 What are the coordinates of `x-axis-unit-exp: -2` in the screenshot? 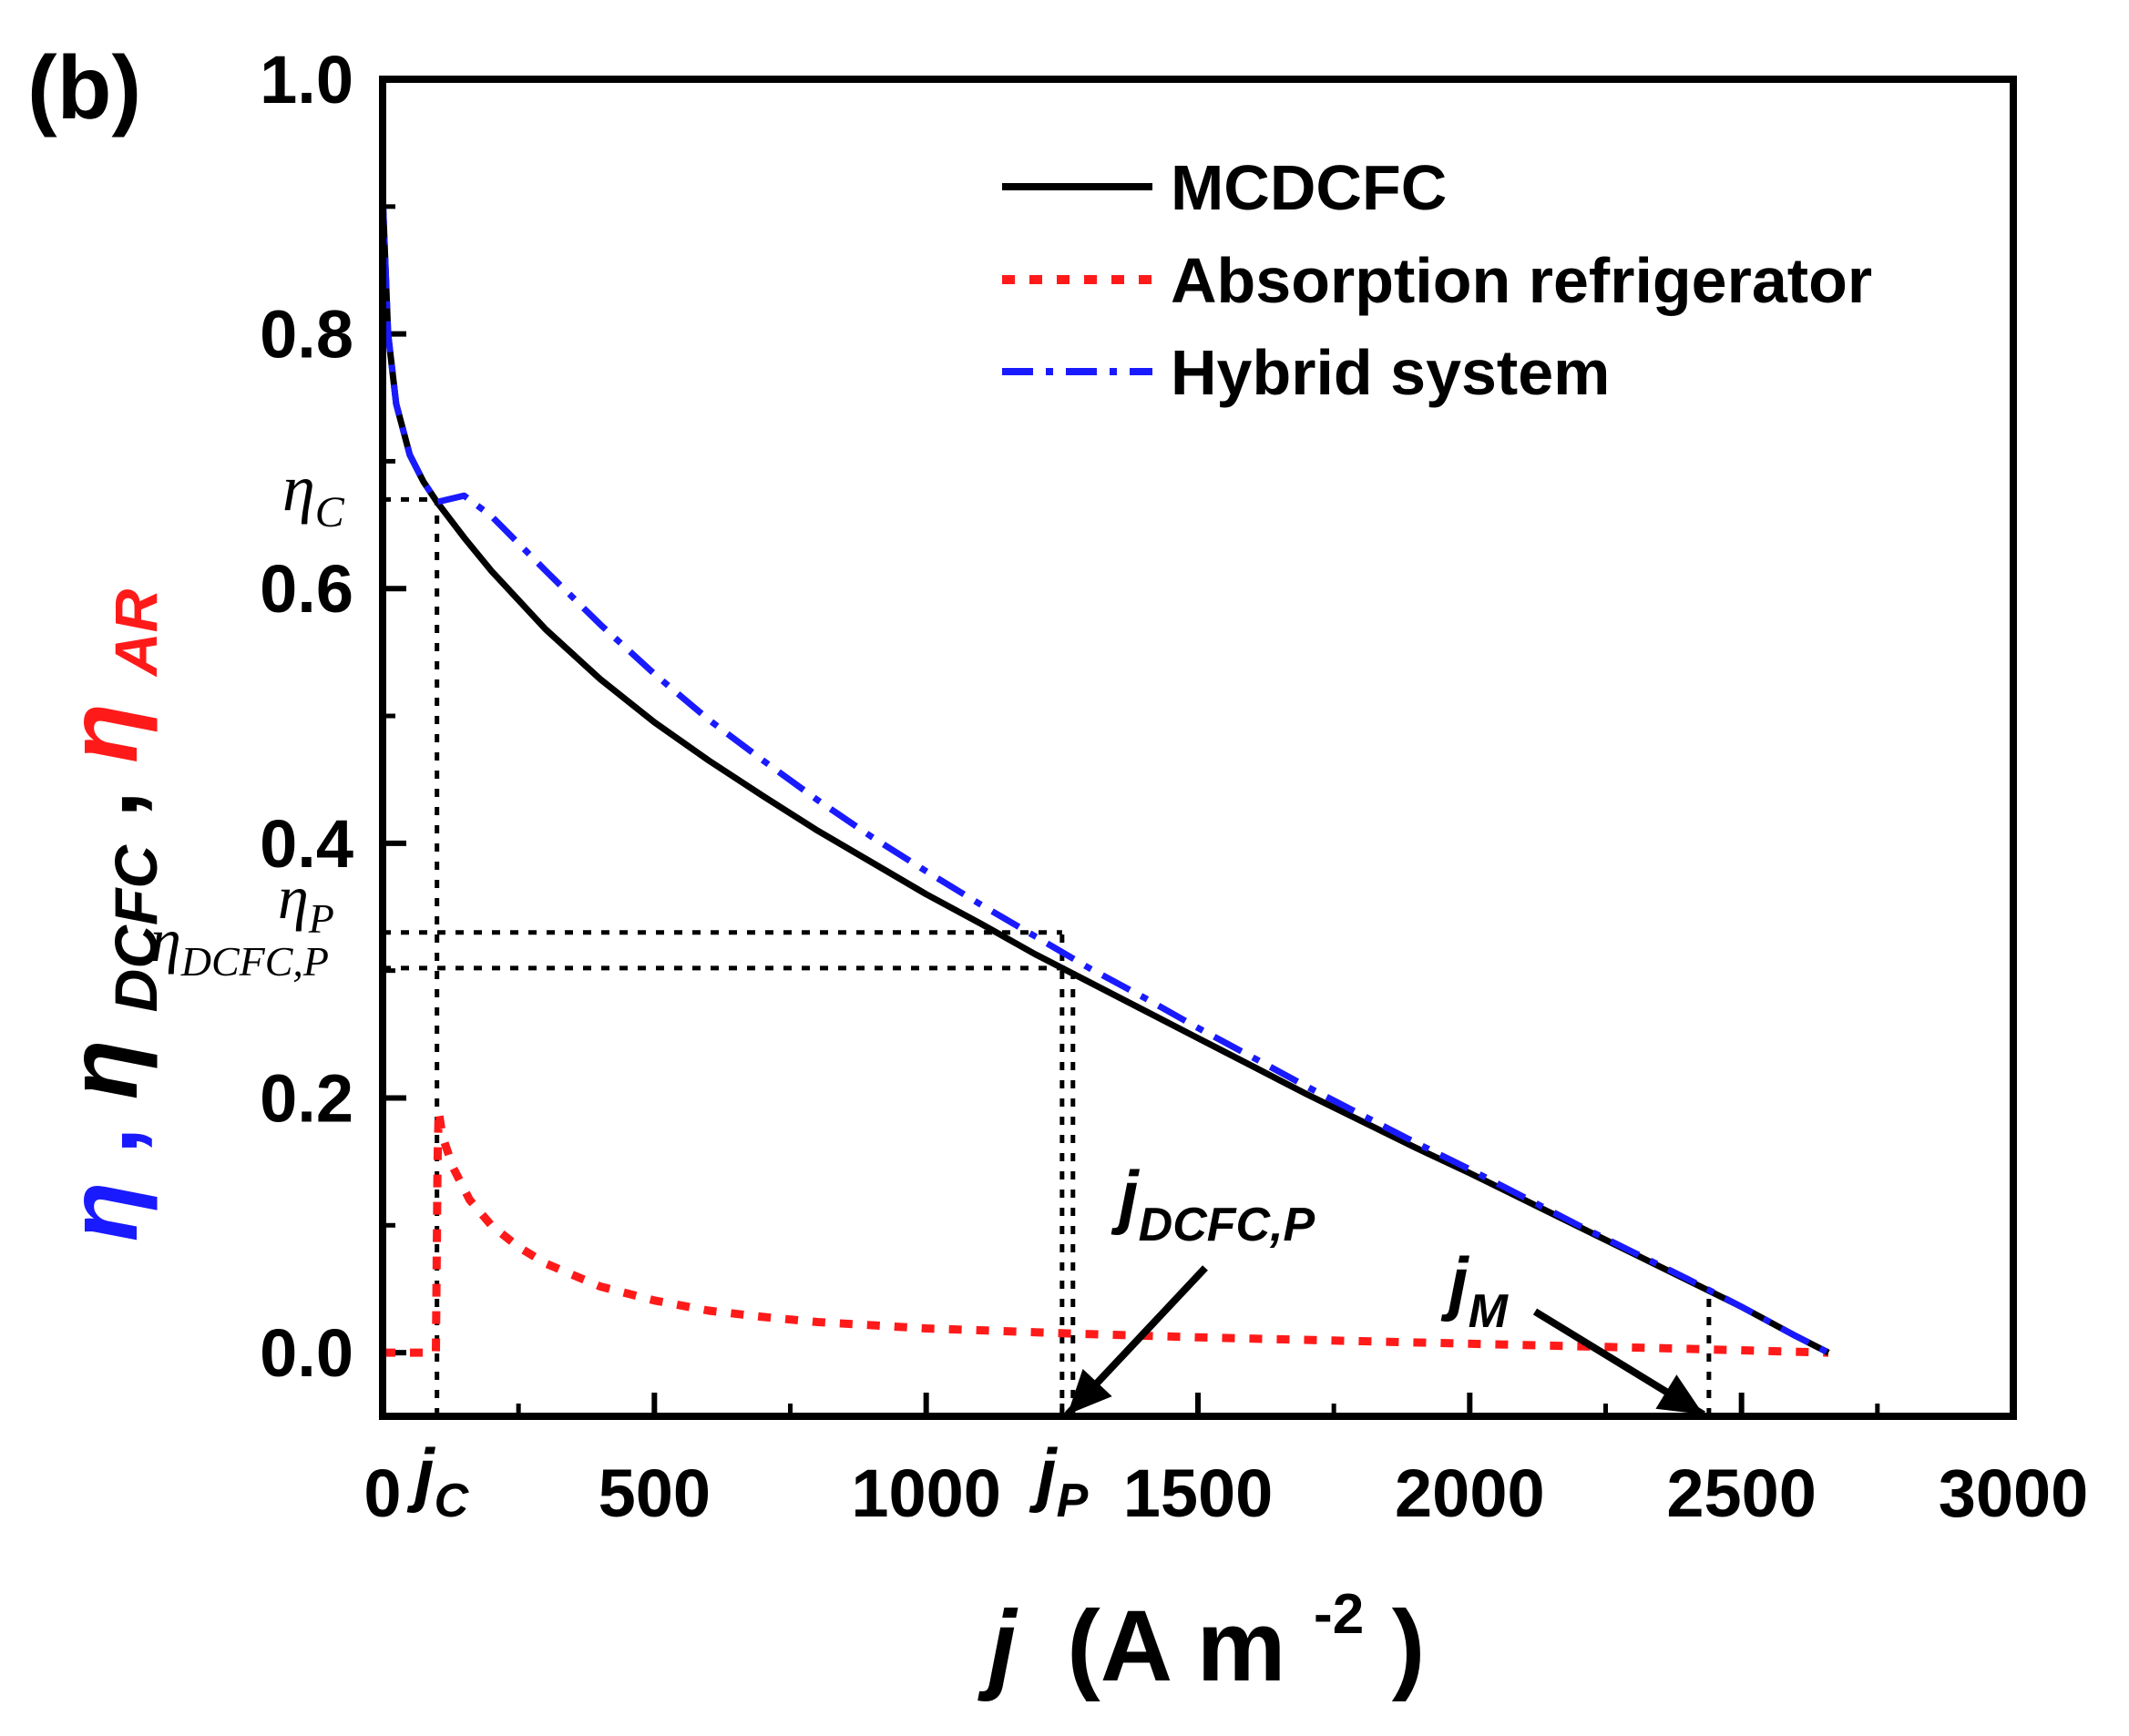 It's located at (1339, 1614).